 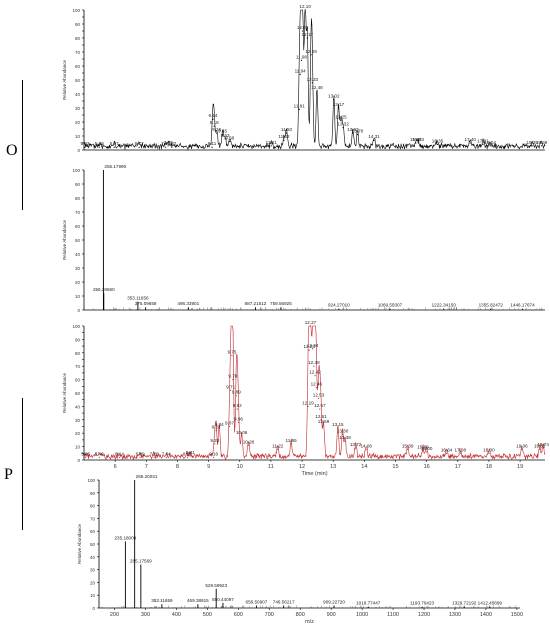 What do you see at coordinates (418, 139) in the screenshot?
I see `peak-label: 15.73` at bounding box center [418, 139].